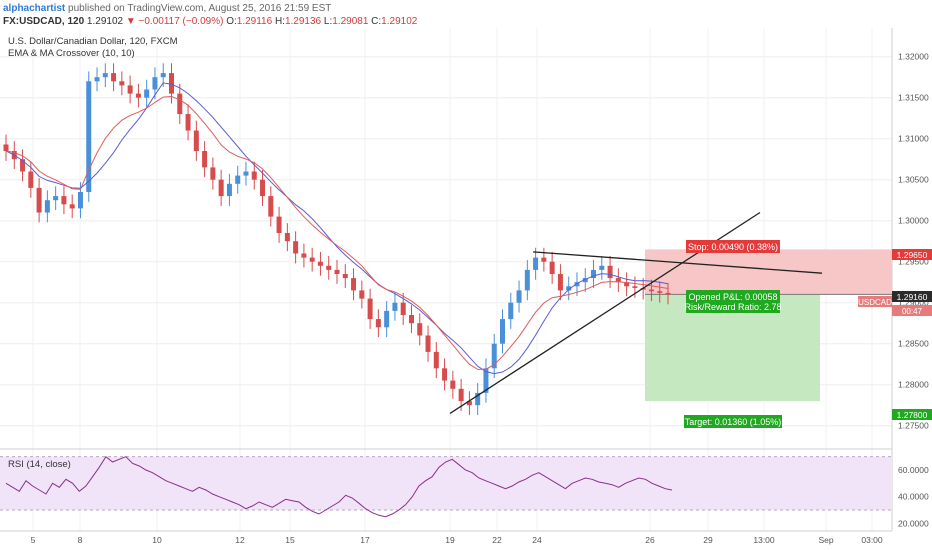  I want to click on last-price: 1.29102, so click(105, 21).